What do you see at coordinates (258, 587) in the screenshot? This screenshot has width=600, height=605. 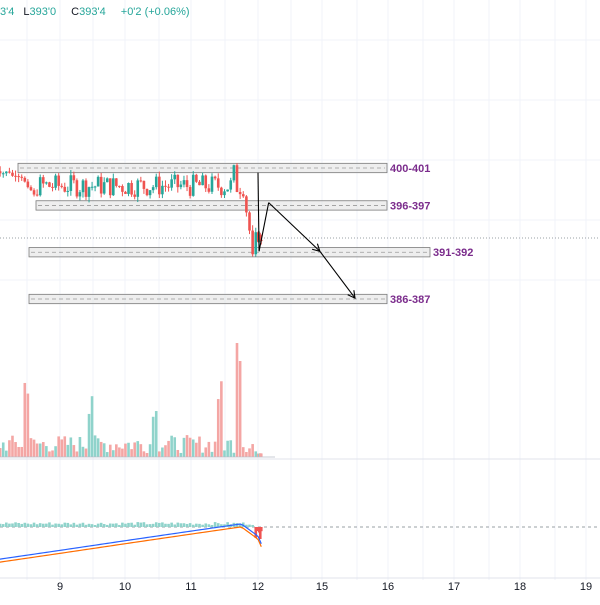 I see `x-tick-label: 12` at bounding box center [258, 587].